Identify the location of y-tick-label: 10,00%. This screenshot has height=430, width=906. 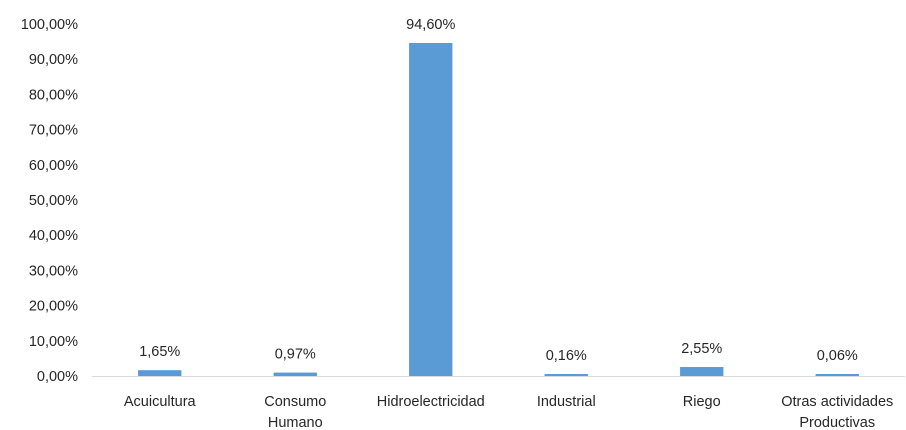
(53, 342).